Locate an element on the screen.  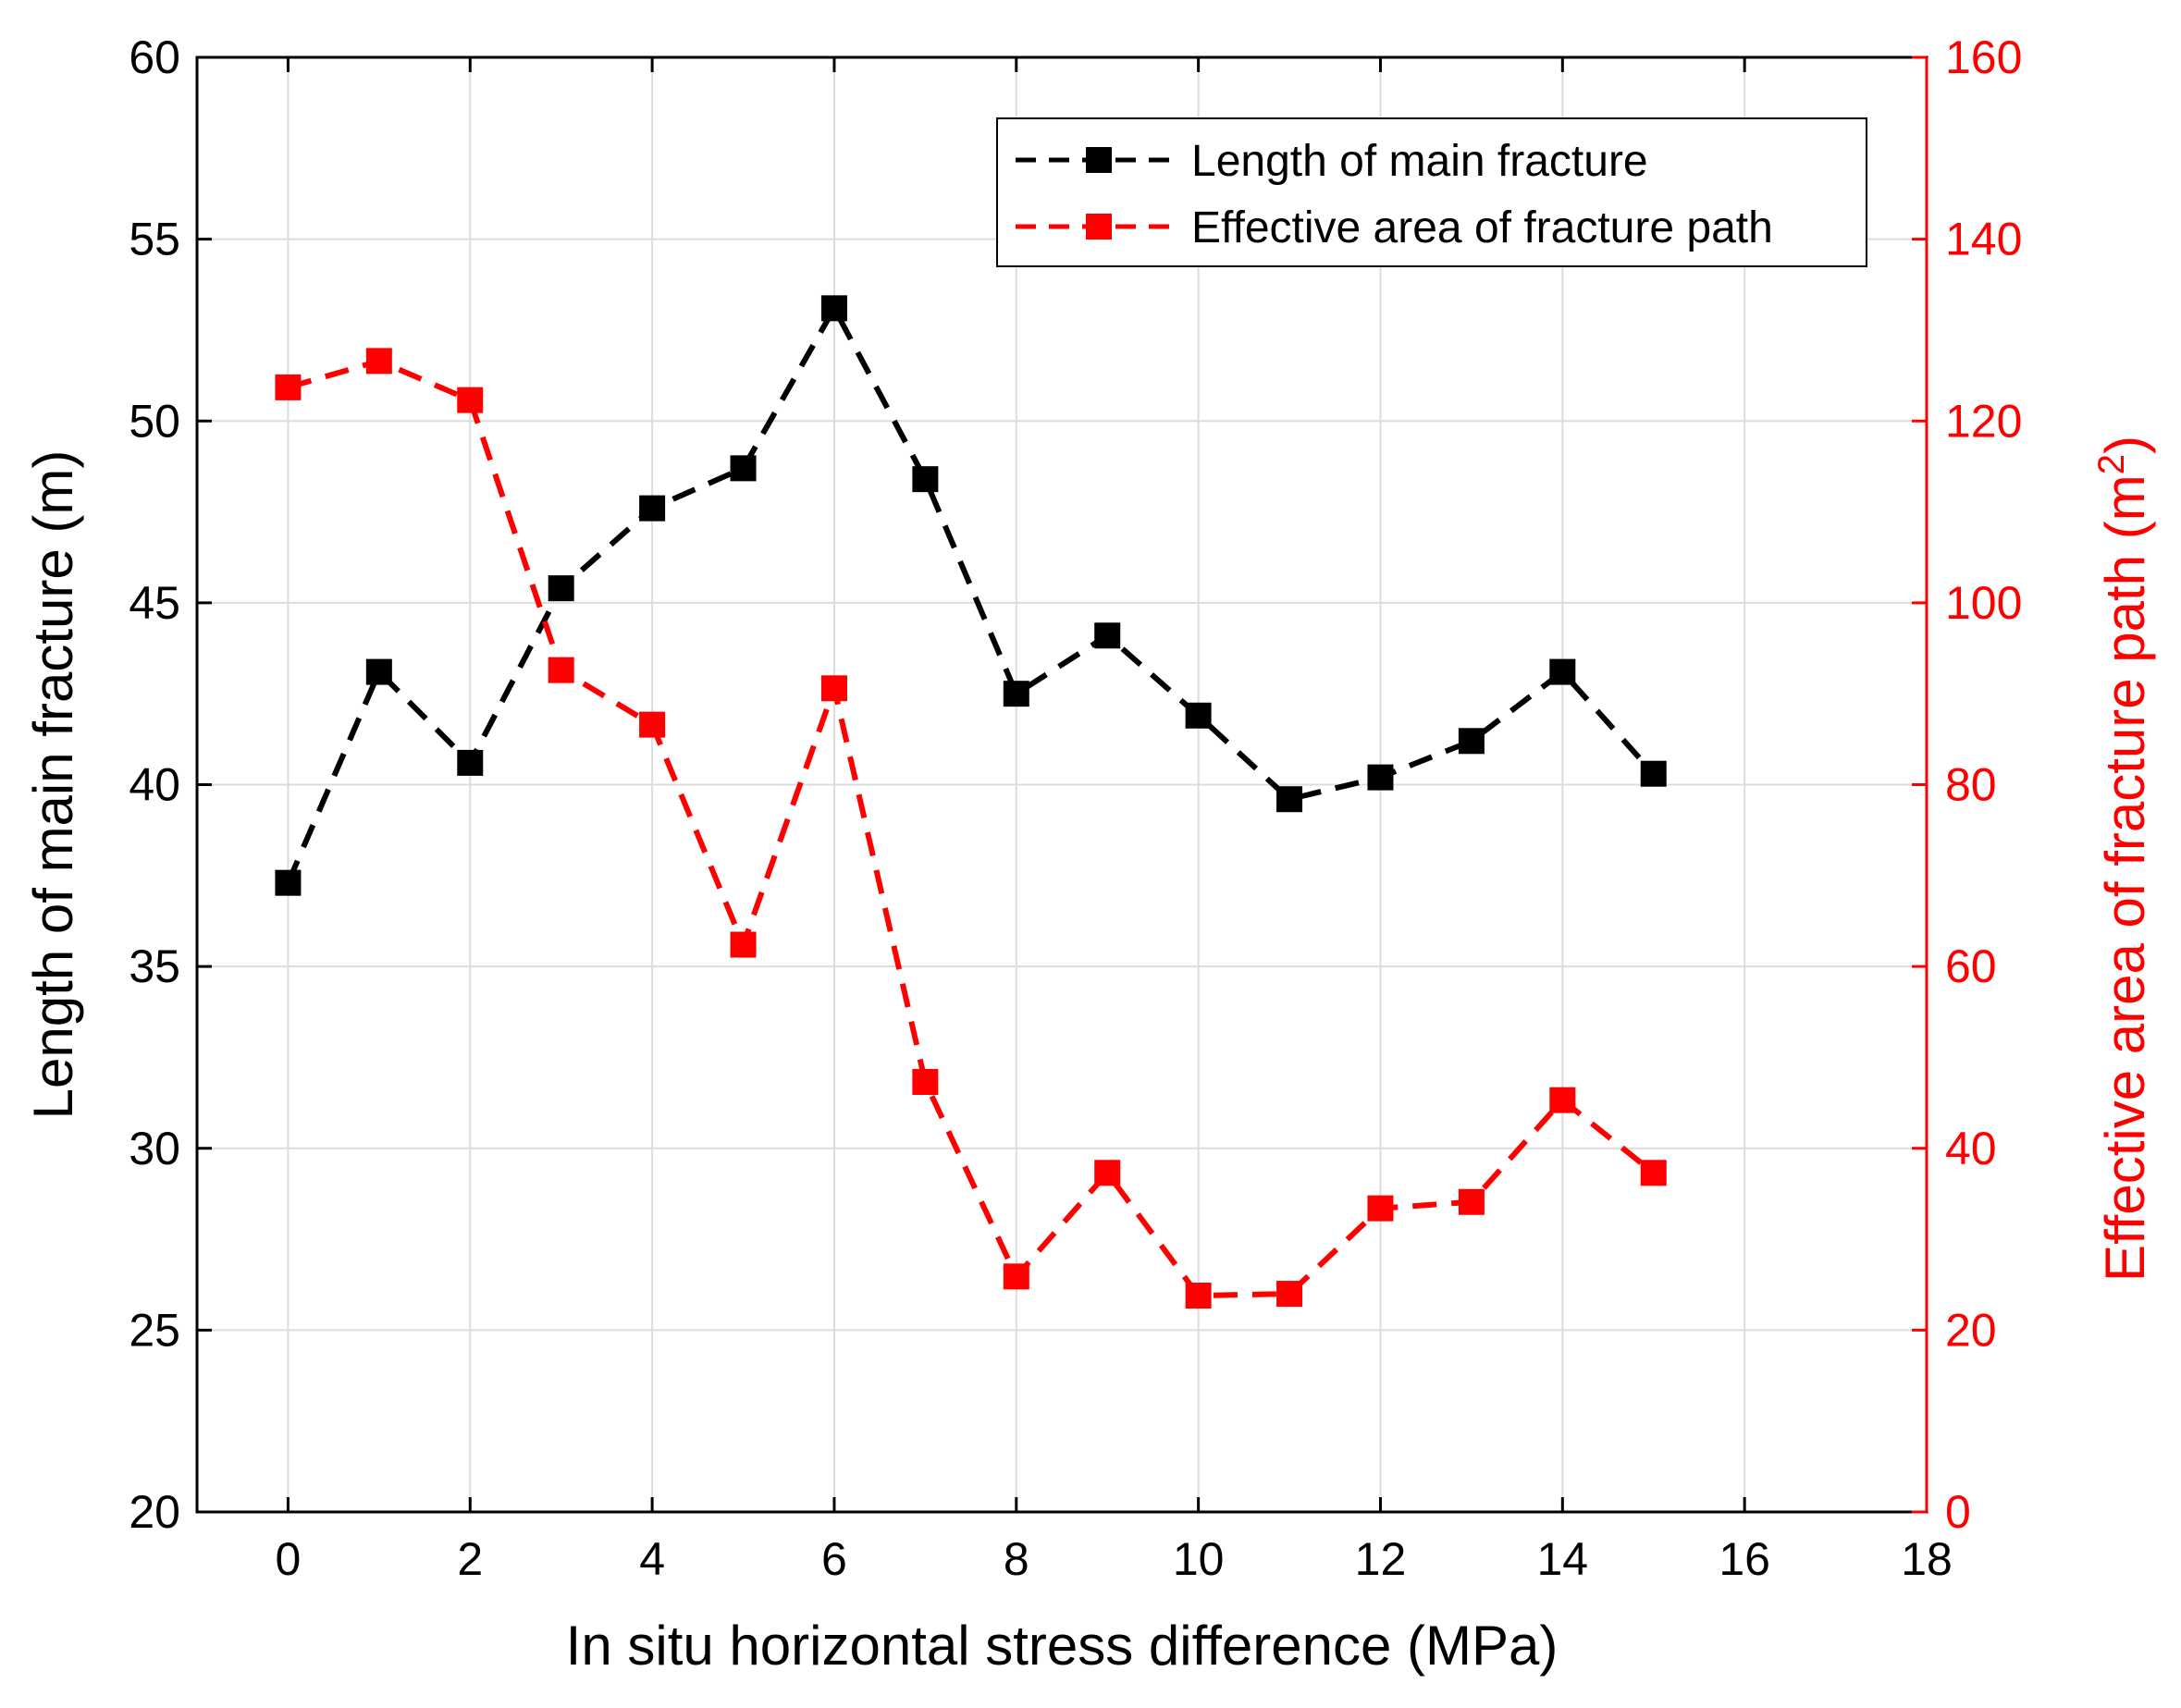
y-right-tick-label: 80 is located at coordinates (1971, 785).